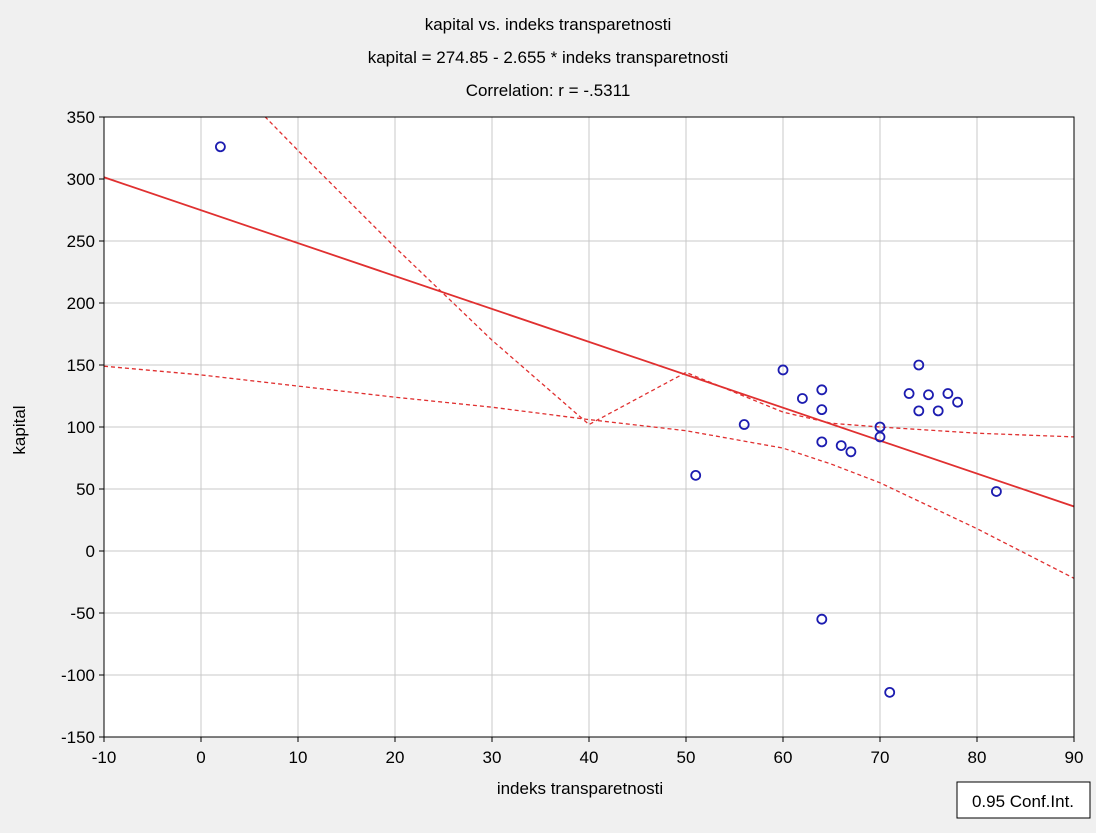 This screenshot has width=1096, height=833. Describe the element at coordinates (78, 675) in the screenshot. I see `y-tick-label: -100` at that location.